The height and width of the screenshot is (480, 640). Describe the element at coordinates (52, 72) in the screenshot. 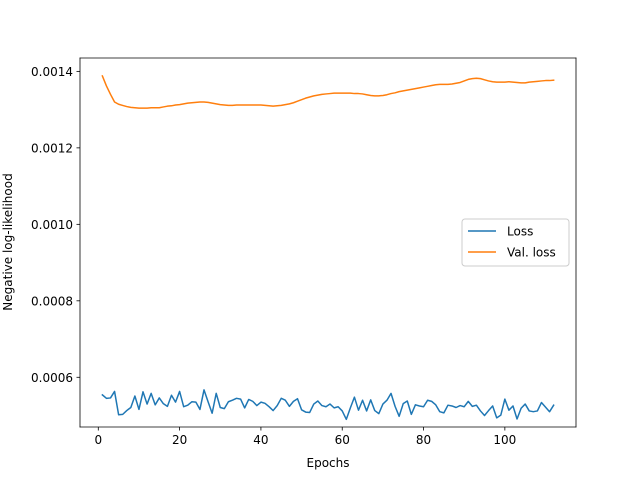

I see `y-tick-label: 0.0014` at that location.